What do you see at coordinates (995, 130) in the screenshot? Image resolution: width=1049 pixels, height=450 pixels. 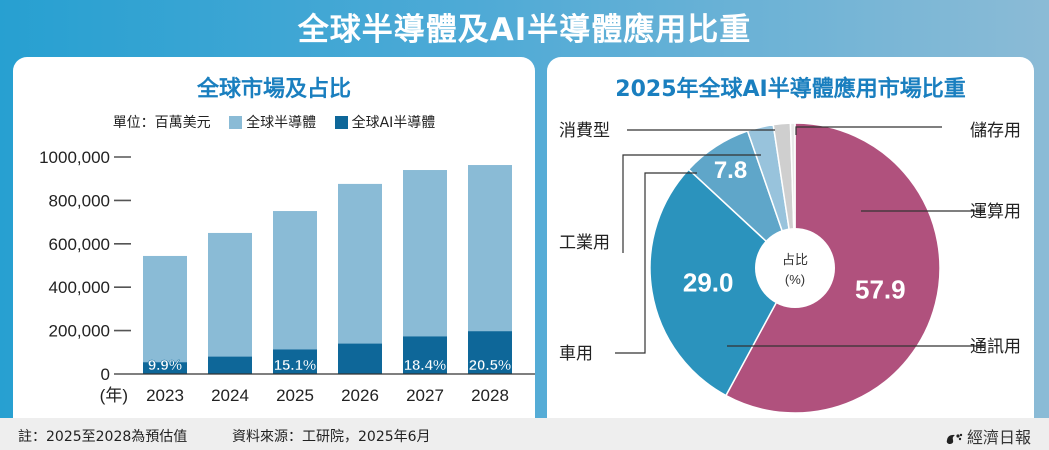 I see `pie-category-label: 儲存用` at bounding box center [995, 130].